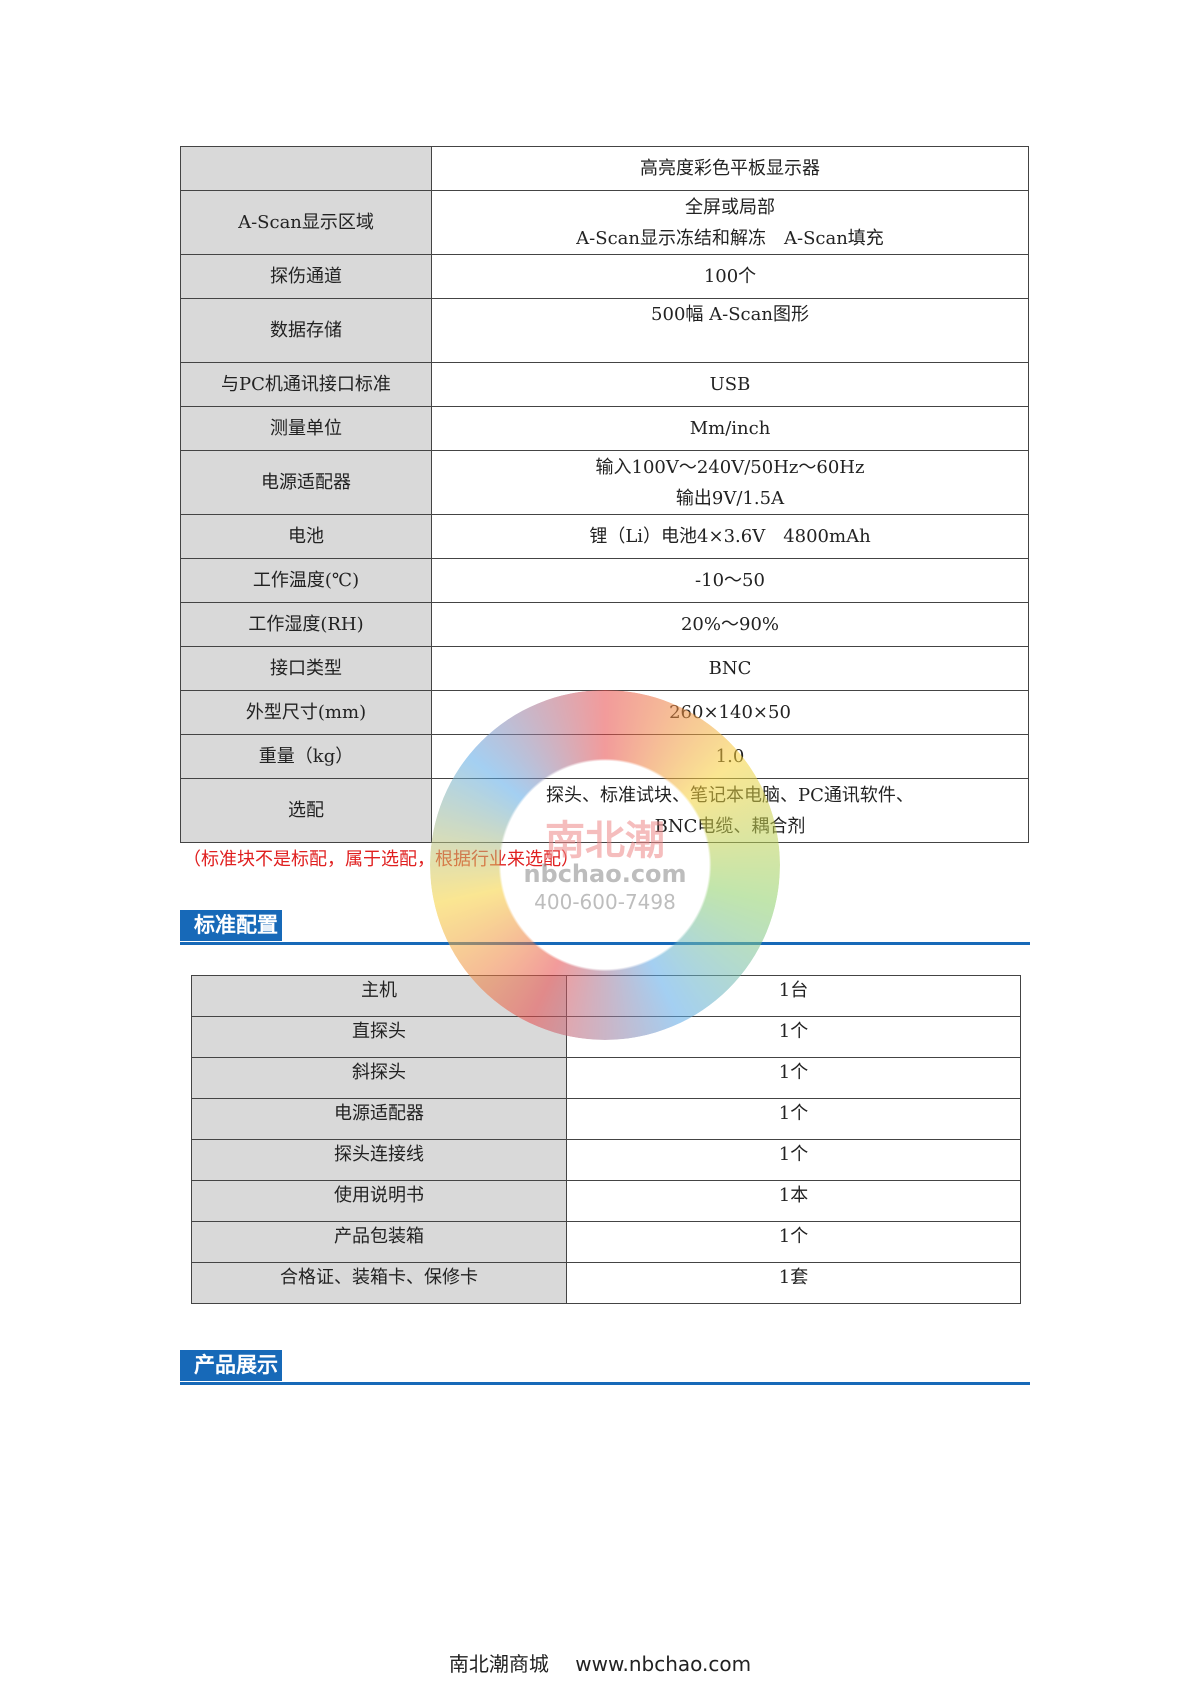  What do you see at coordinates (306, 580) in the screenshot?
I see `spec-key: 工作温度(℃)` at bounding box center [306, 580].